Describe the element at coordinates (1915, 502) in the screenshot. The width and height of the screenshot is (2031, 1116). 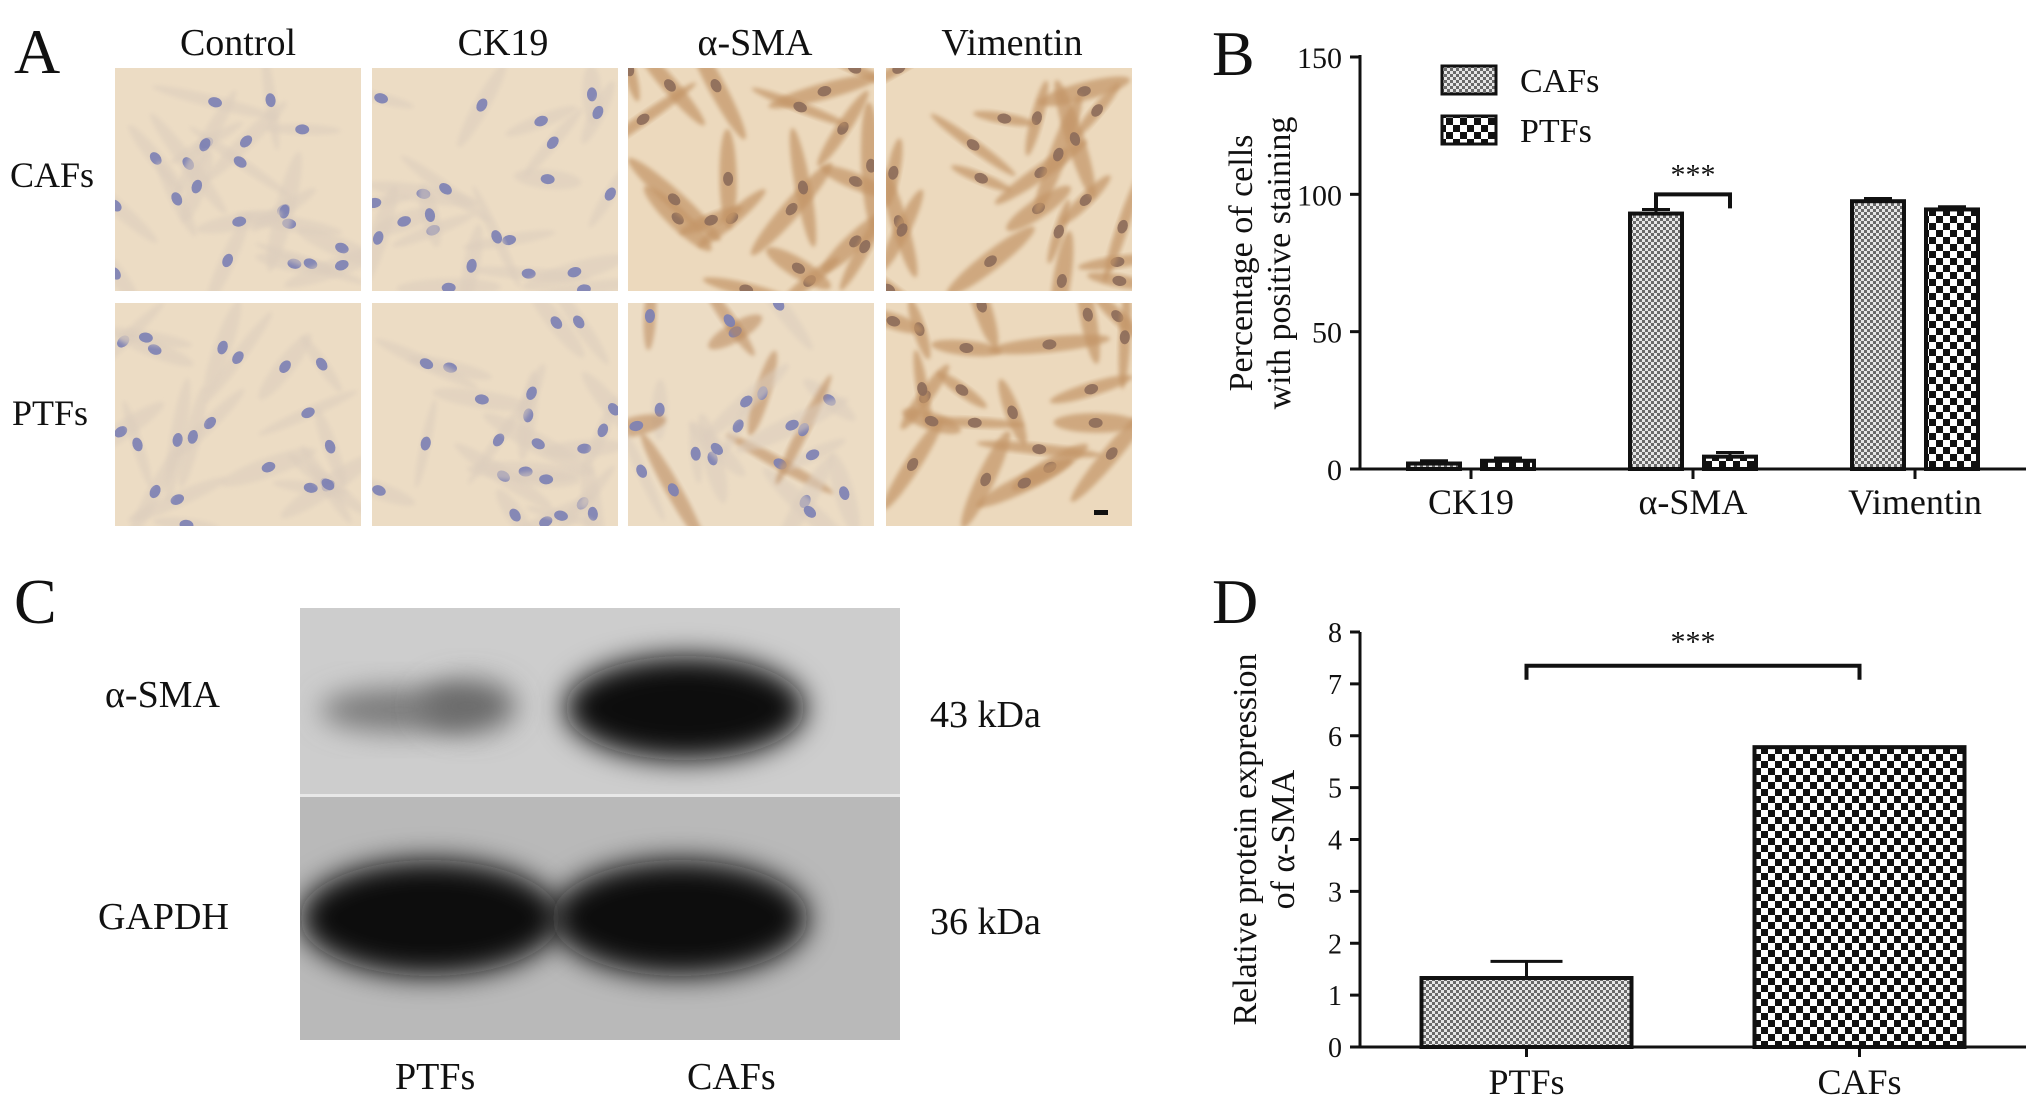
I see `chart-b-xtick-label: Vimentin` at that location.